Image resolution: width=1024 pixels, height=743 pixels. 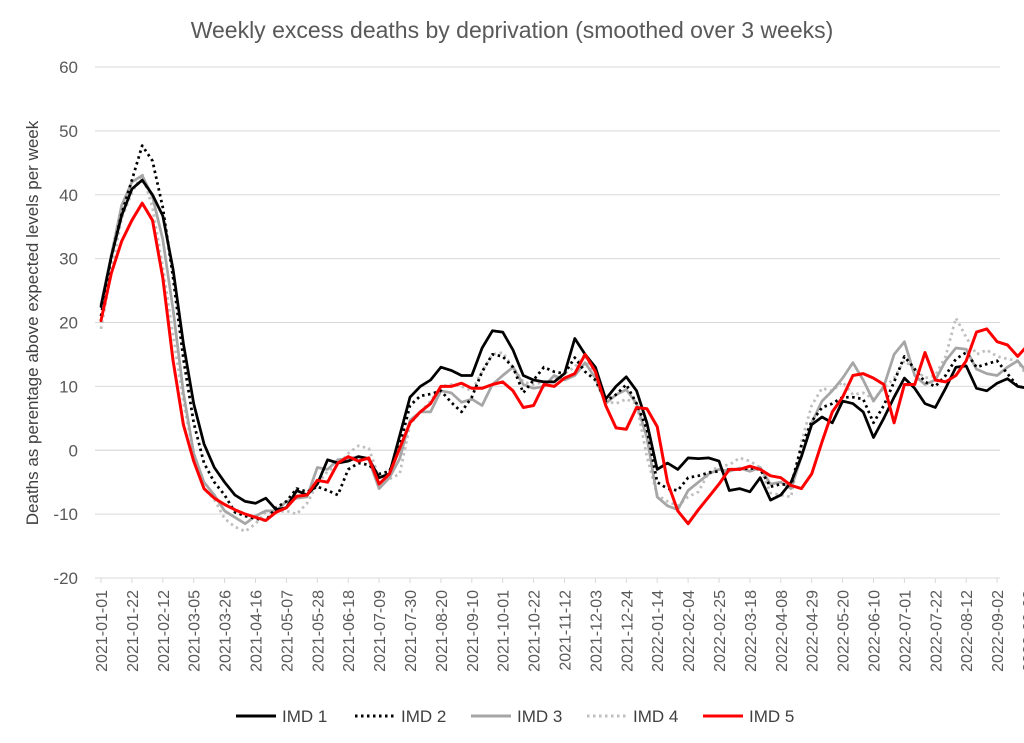 I want to click on legend-label: IMD 1, so click(x=304, y=716).